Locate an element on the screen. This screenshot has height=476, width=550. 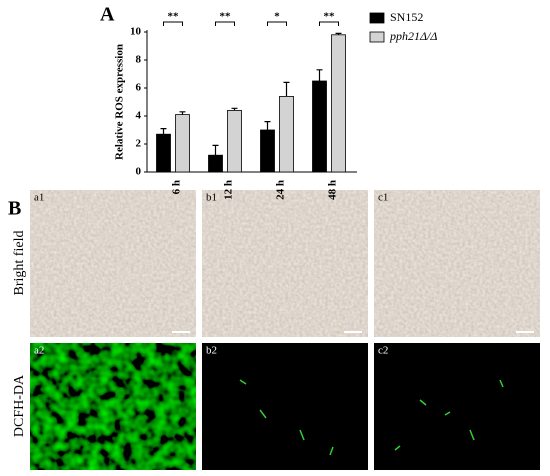
y-tick-label: 0 is located at coordinates (139, 172).